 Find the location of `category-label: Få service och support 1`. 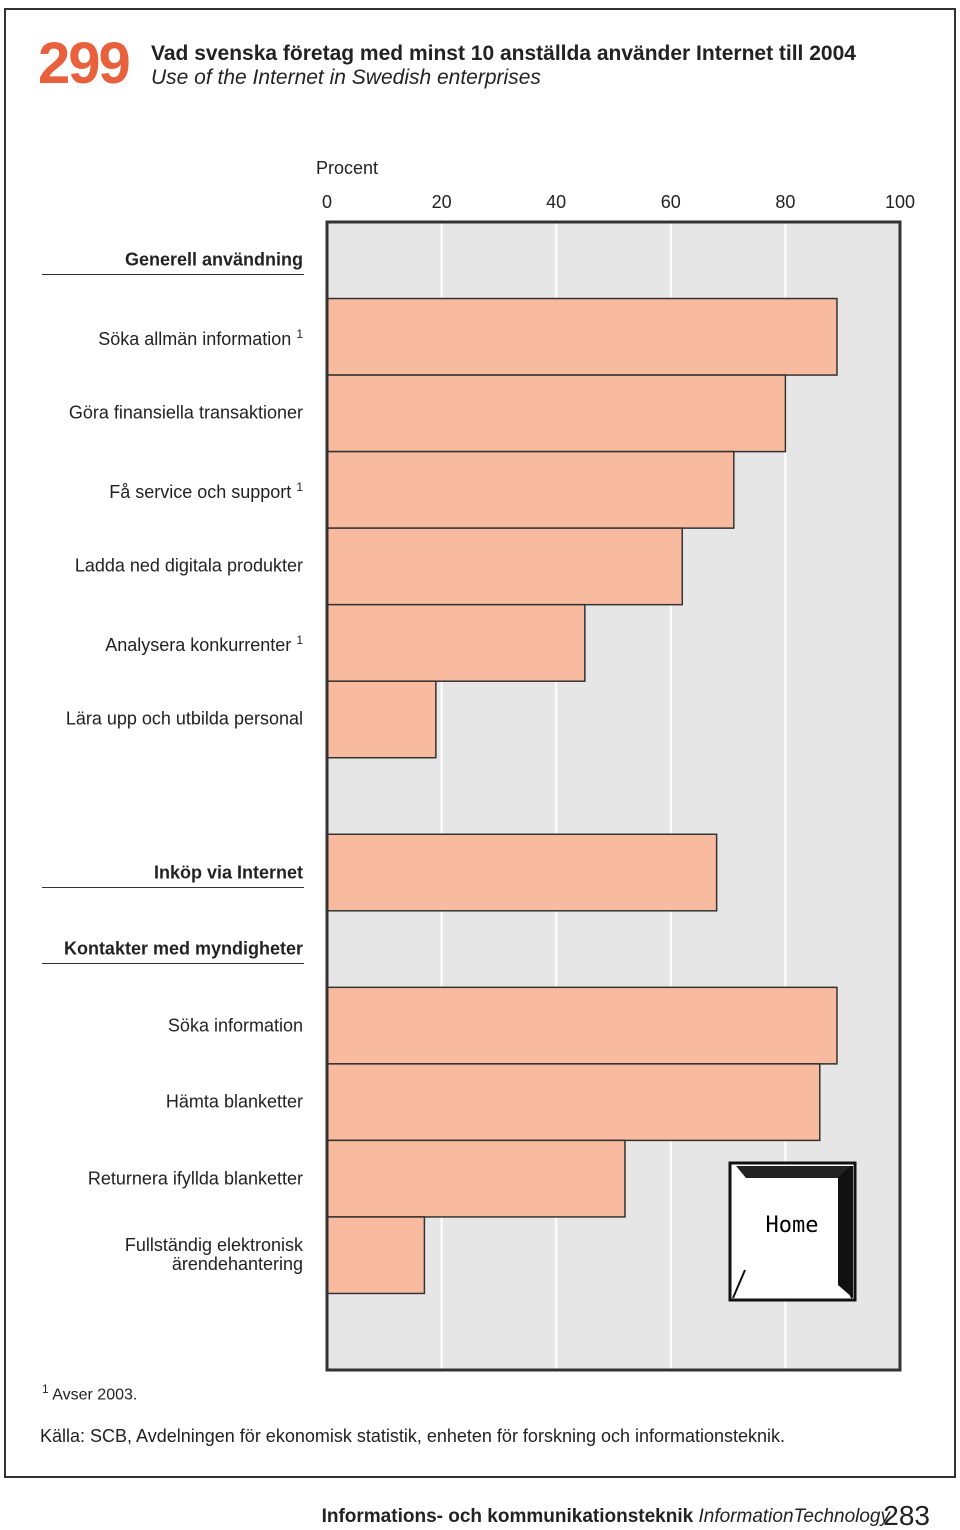

category-label: Få service och support 1 is located at coordinates (206, 490).